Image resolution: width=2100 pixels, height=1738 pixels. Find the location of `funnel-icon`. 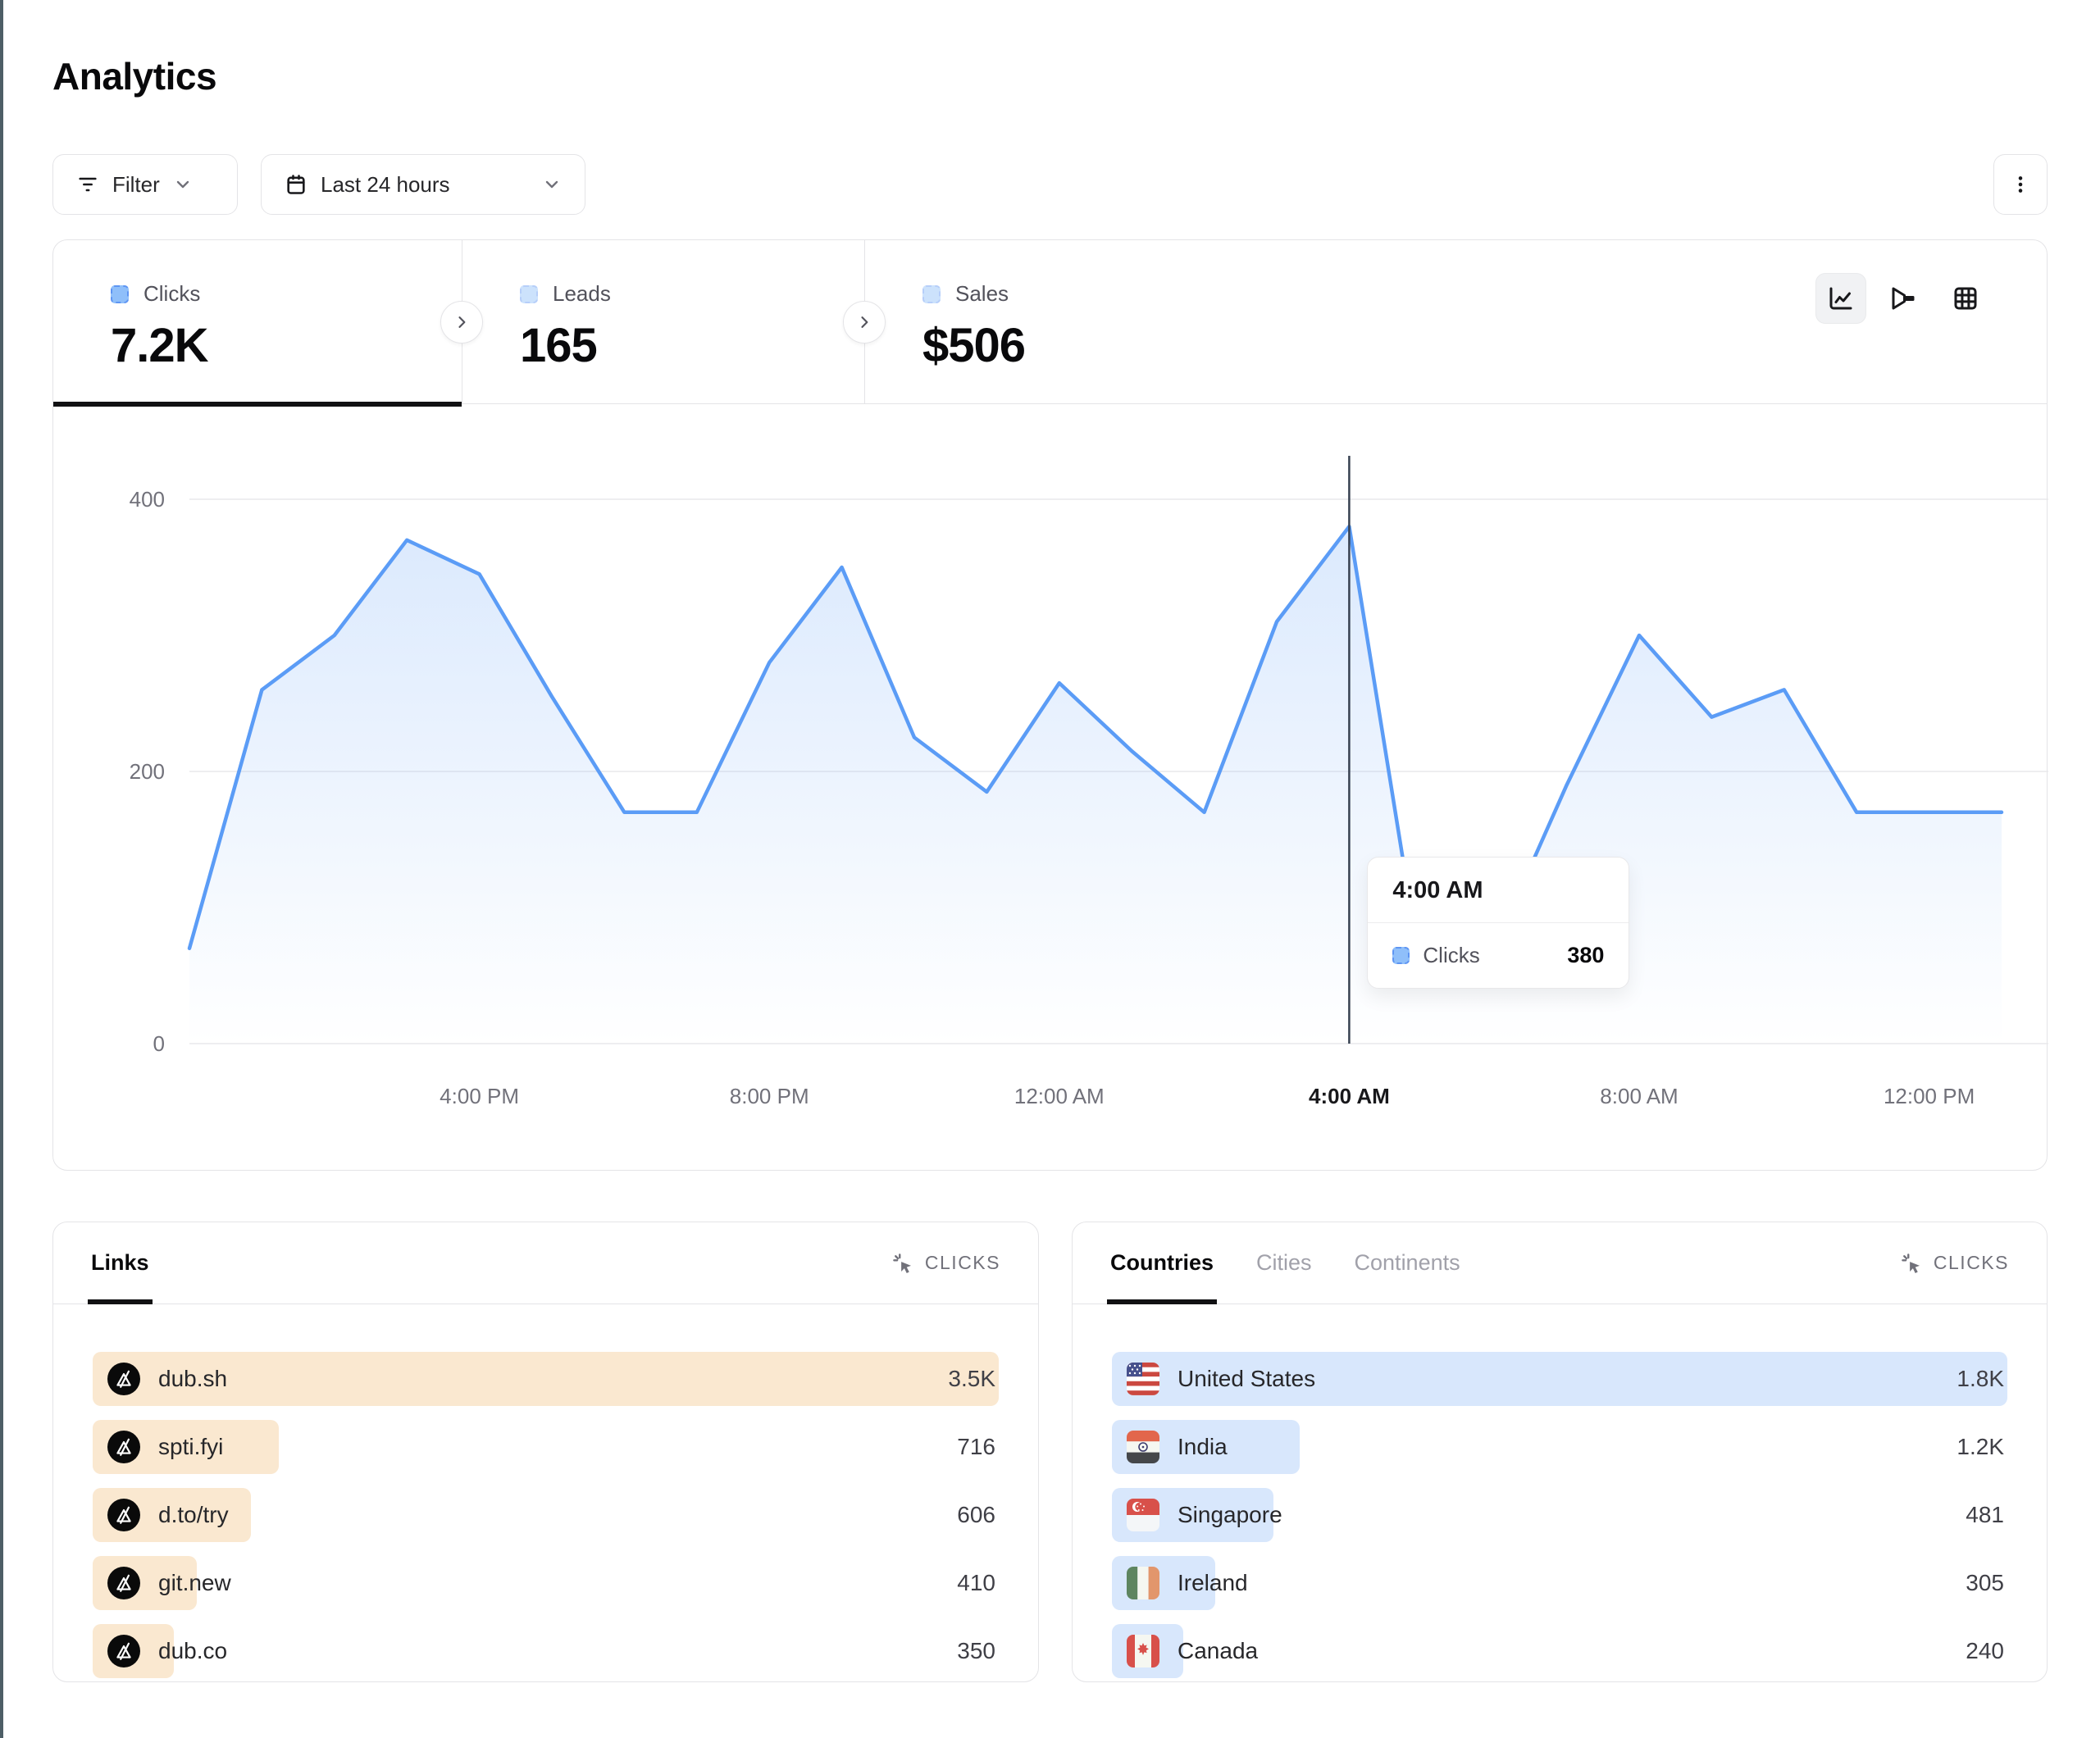

funnel-icon is located at coordinates (1903, 298).